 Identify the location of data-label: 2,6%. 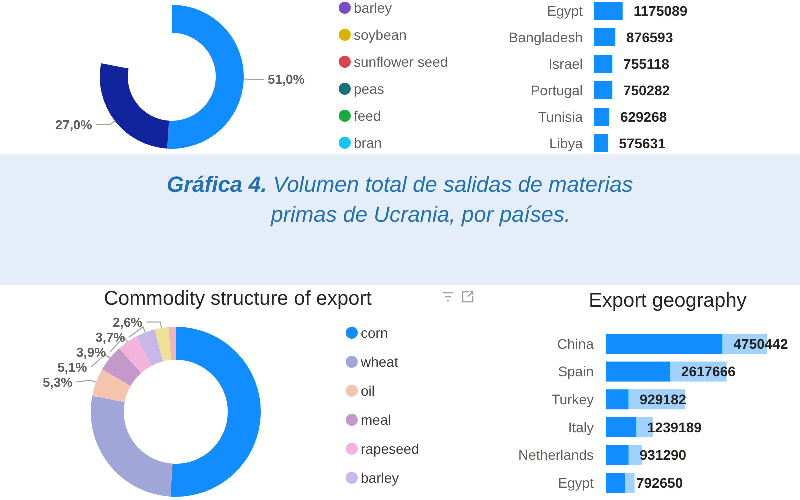
(128, 322).